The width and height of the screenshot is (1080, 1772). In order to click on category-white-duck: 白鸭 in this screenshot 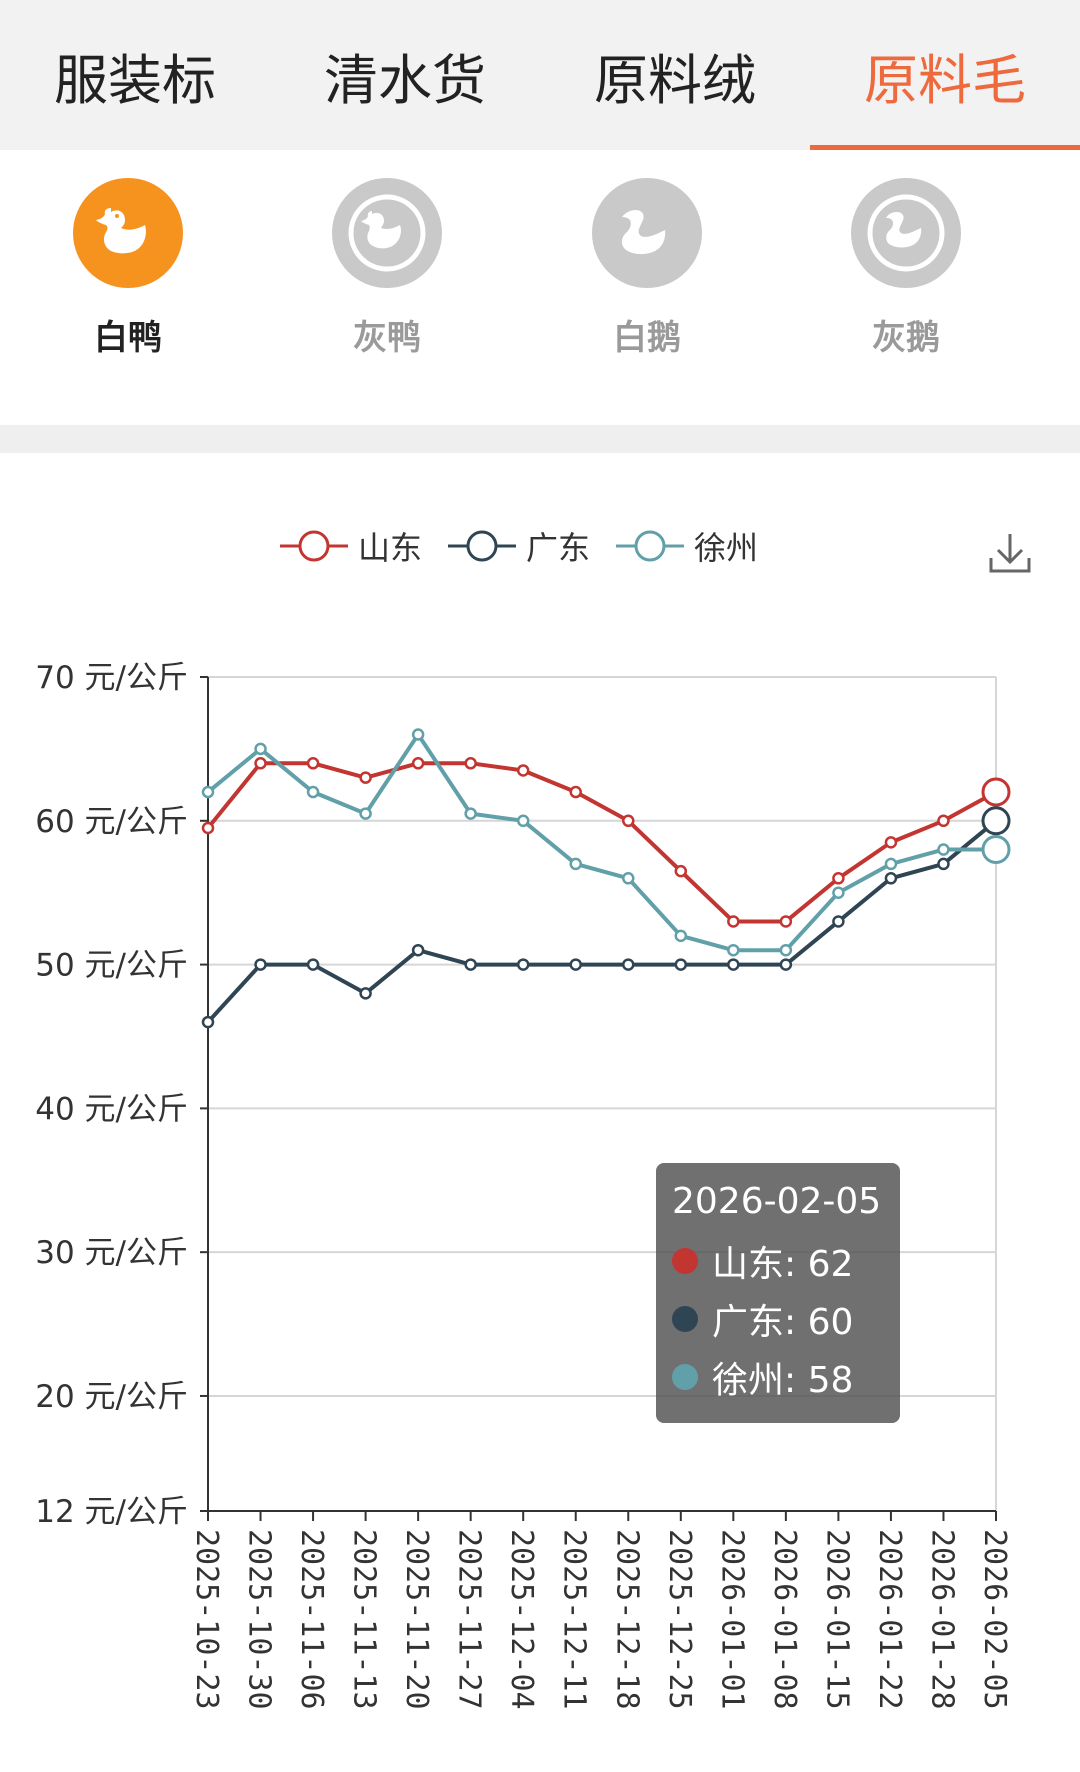, I will do `click(128, 268)`.